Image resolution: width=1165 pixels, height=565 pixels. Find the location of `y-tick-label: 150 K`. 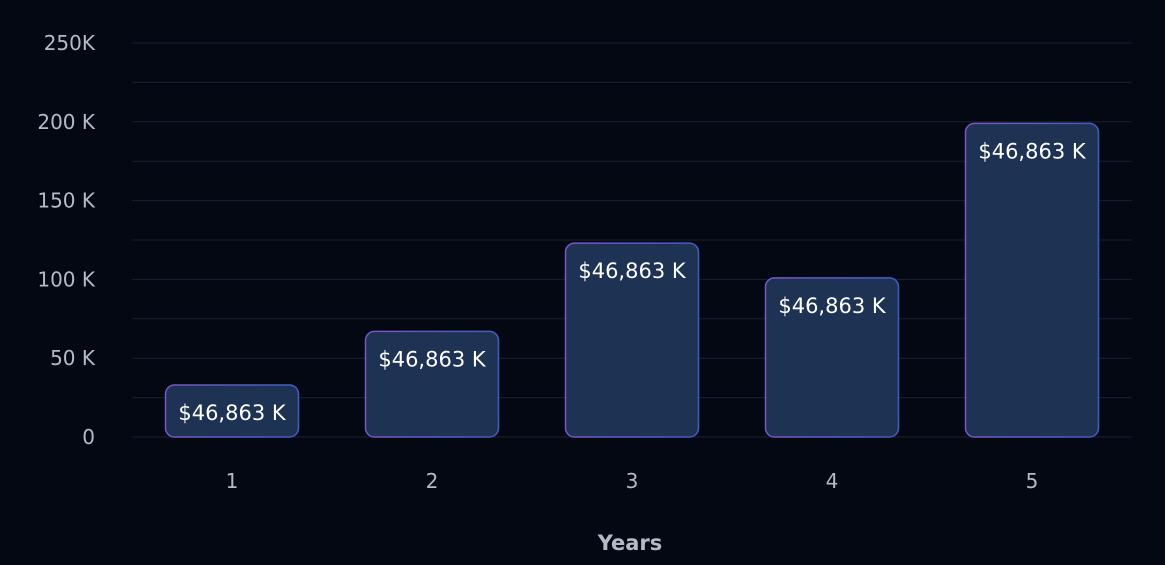

y-tick-label: 150 K is located at coordinates (66, 201).